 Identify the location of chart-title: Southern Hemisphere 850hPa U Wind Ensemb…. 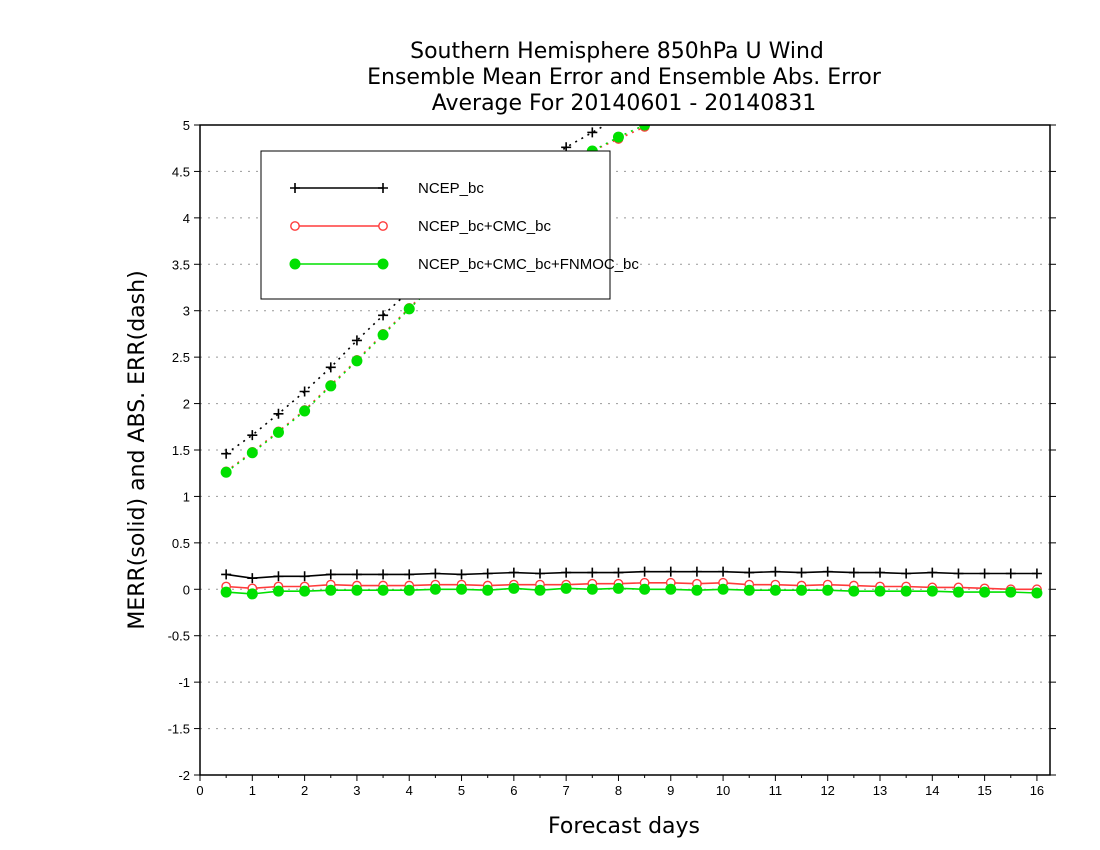
(624, 77).